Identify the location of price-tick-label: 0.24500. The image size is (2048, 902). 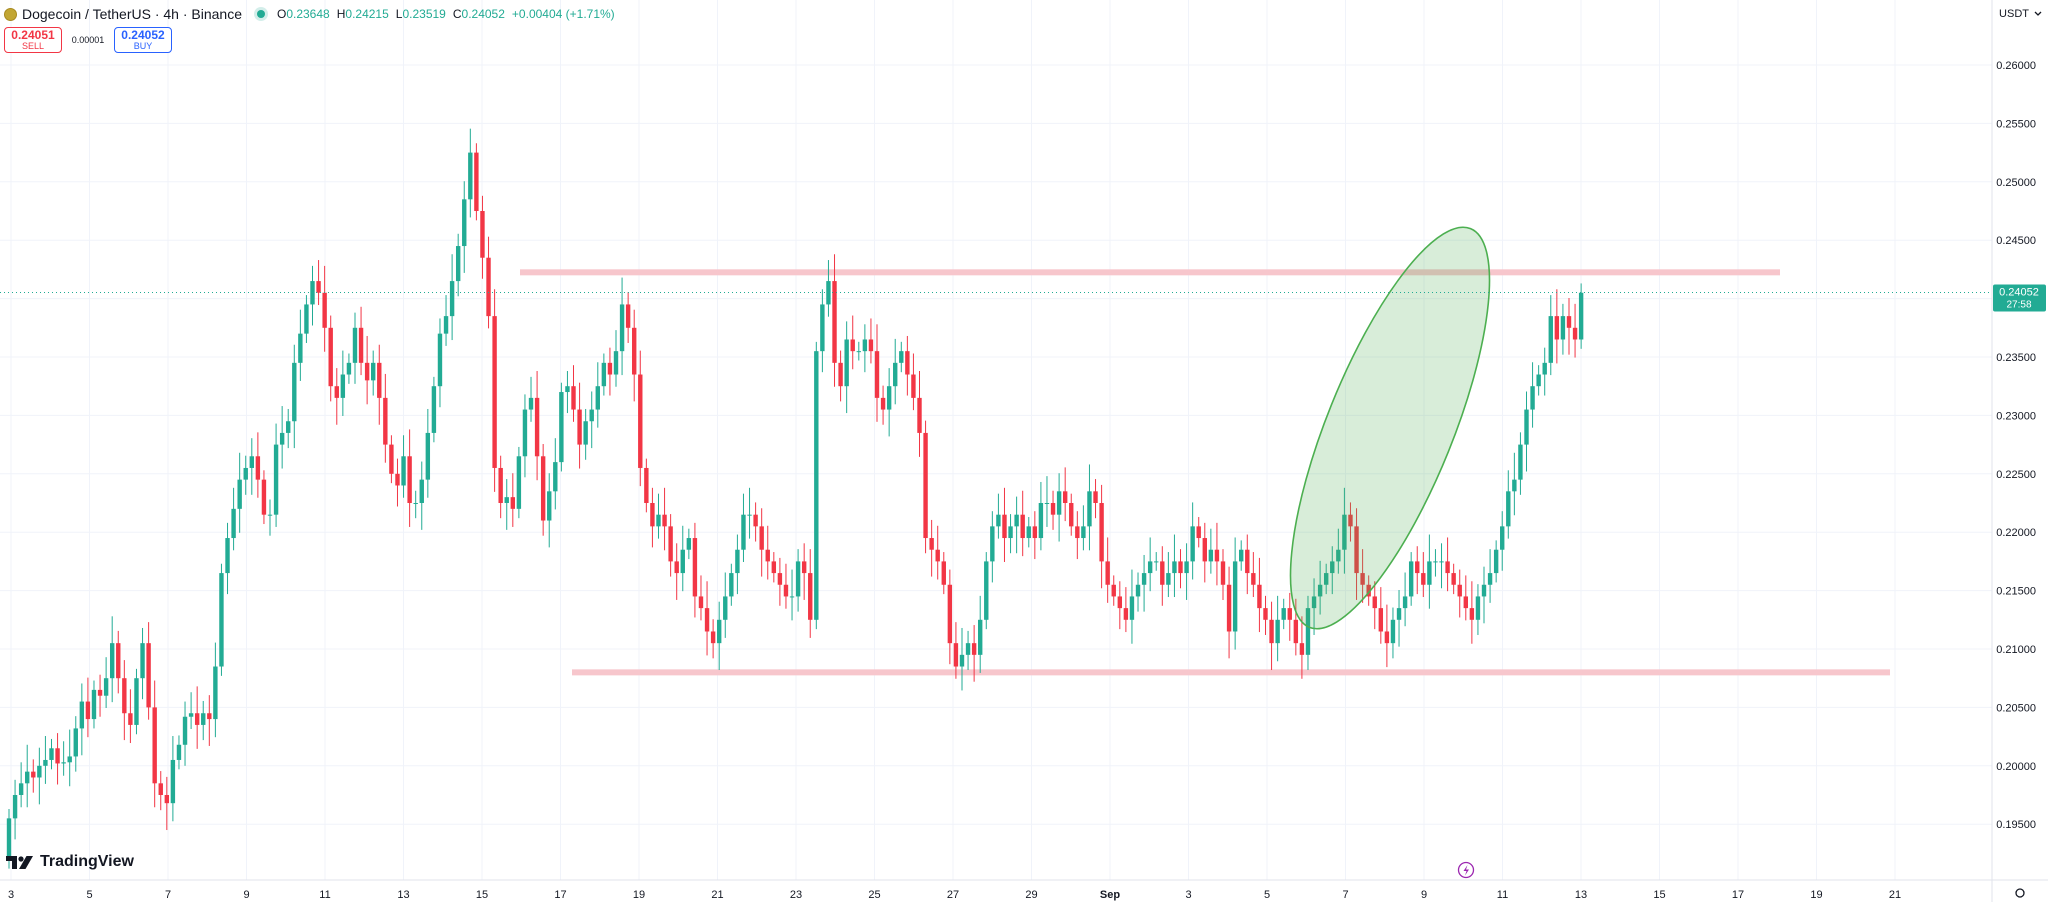
(2016, 241).